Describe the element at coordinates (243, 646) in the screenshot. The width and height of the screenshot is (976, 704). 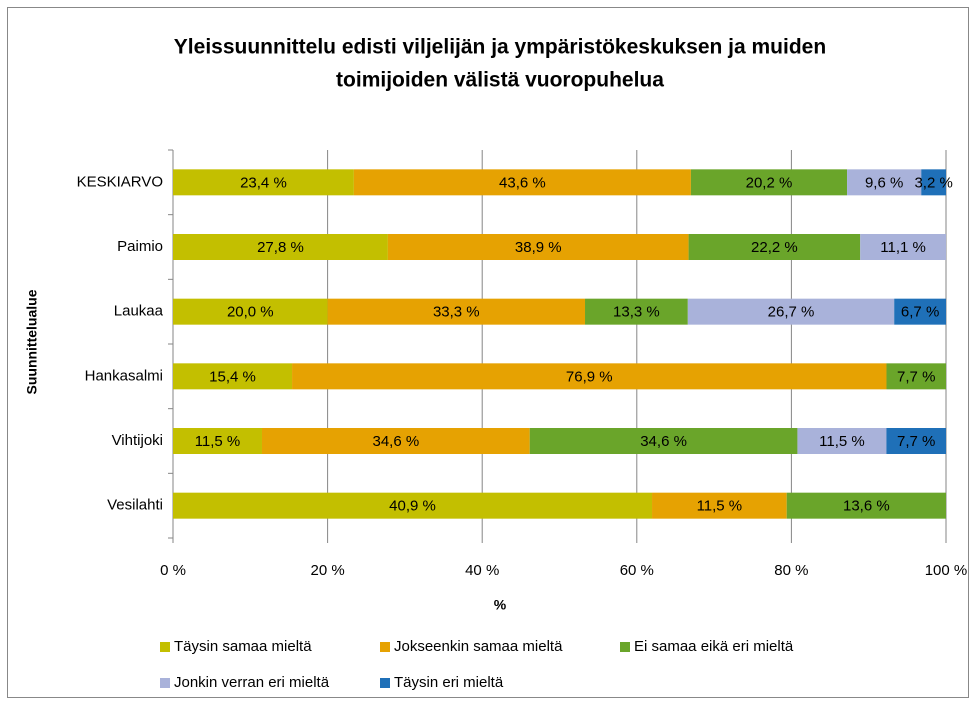
I see `legend-label: Täysin samaa mieltä` at that location.